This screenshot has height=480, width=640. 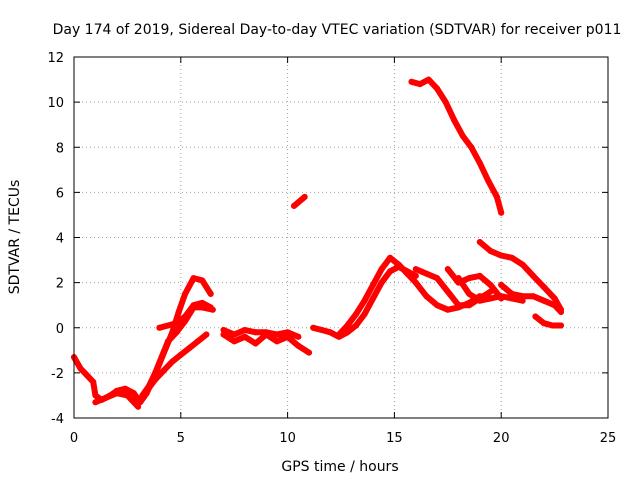 I want to click on x-axis-label: GPS time / hours, so click(x=339, y=467).